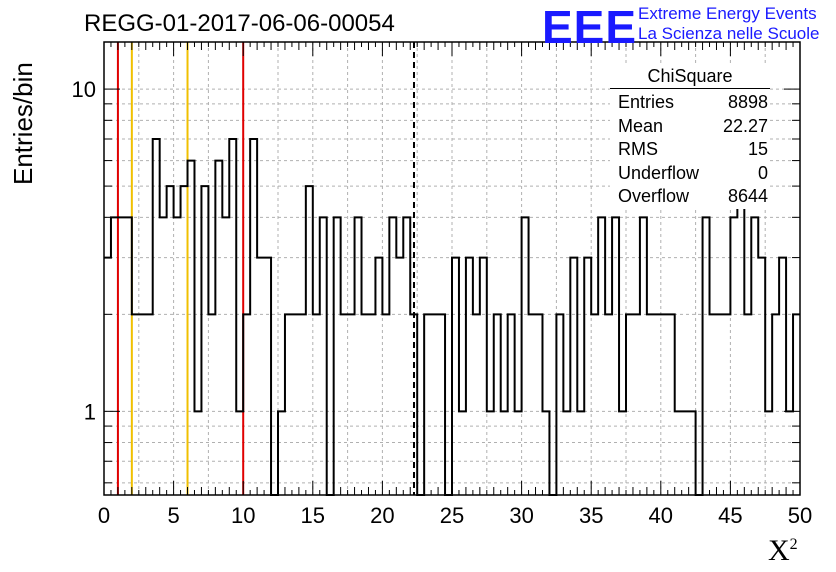 This screenshot has height=572, width=836. I want to click on stats-title: ChiSquare, so click(690, 77).